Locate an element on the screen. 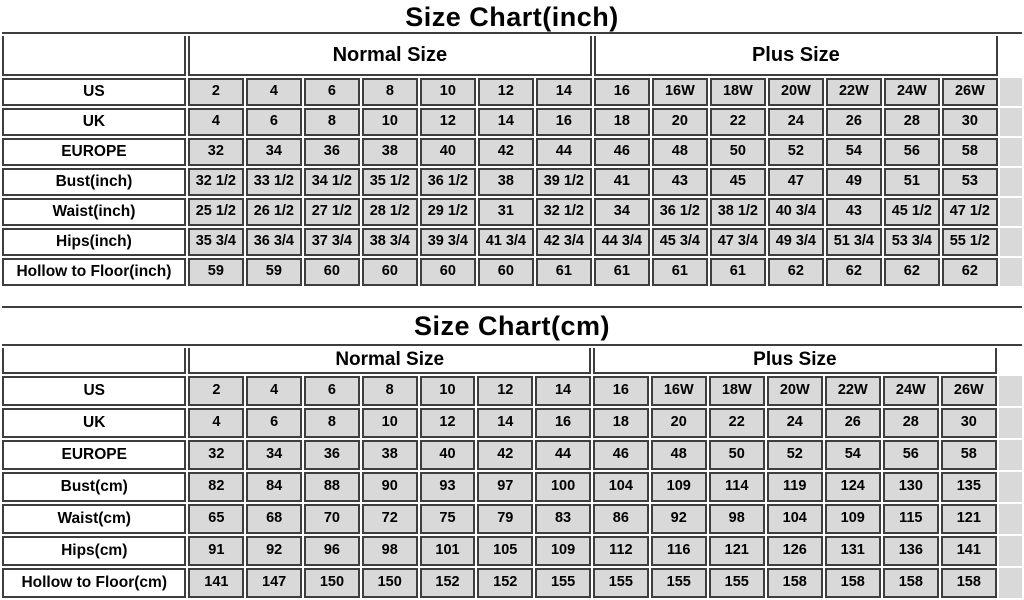  size-value-cell: 53 3/4 is located at coordinates (911, 242).